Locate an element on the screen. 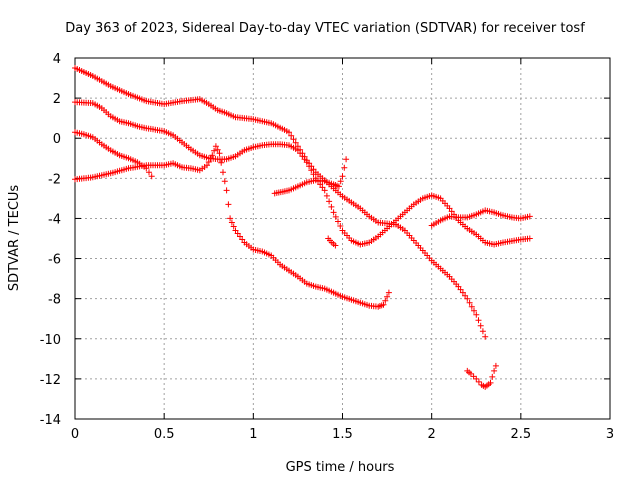  y-tick-label: -6 is located at coordinates (54, 260).